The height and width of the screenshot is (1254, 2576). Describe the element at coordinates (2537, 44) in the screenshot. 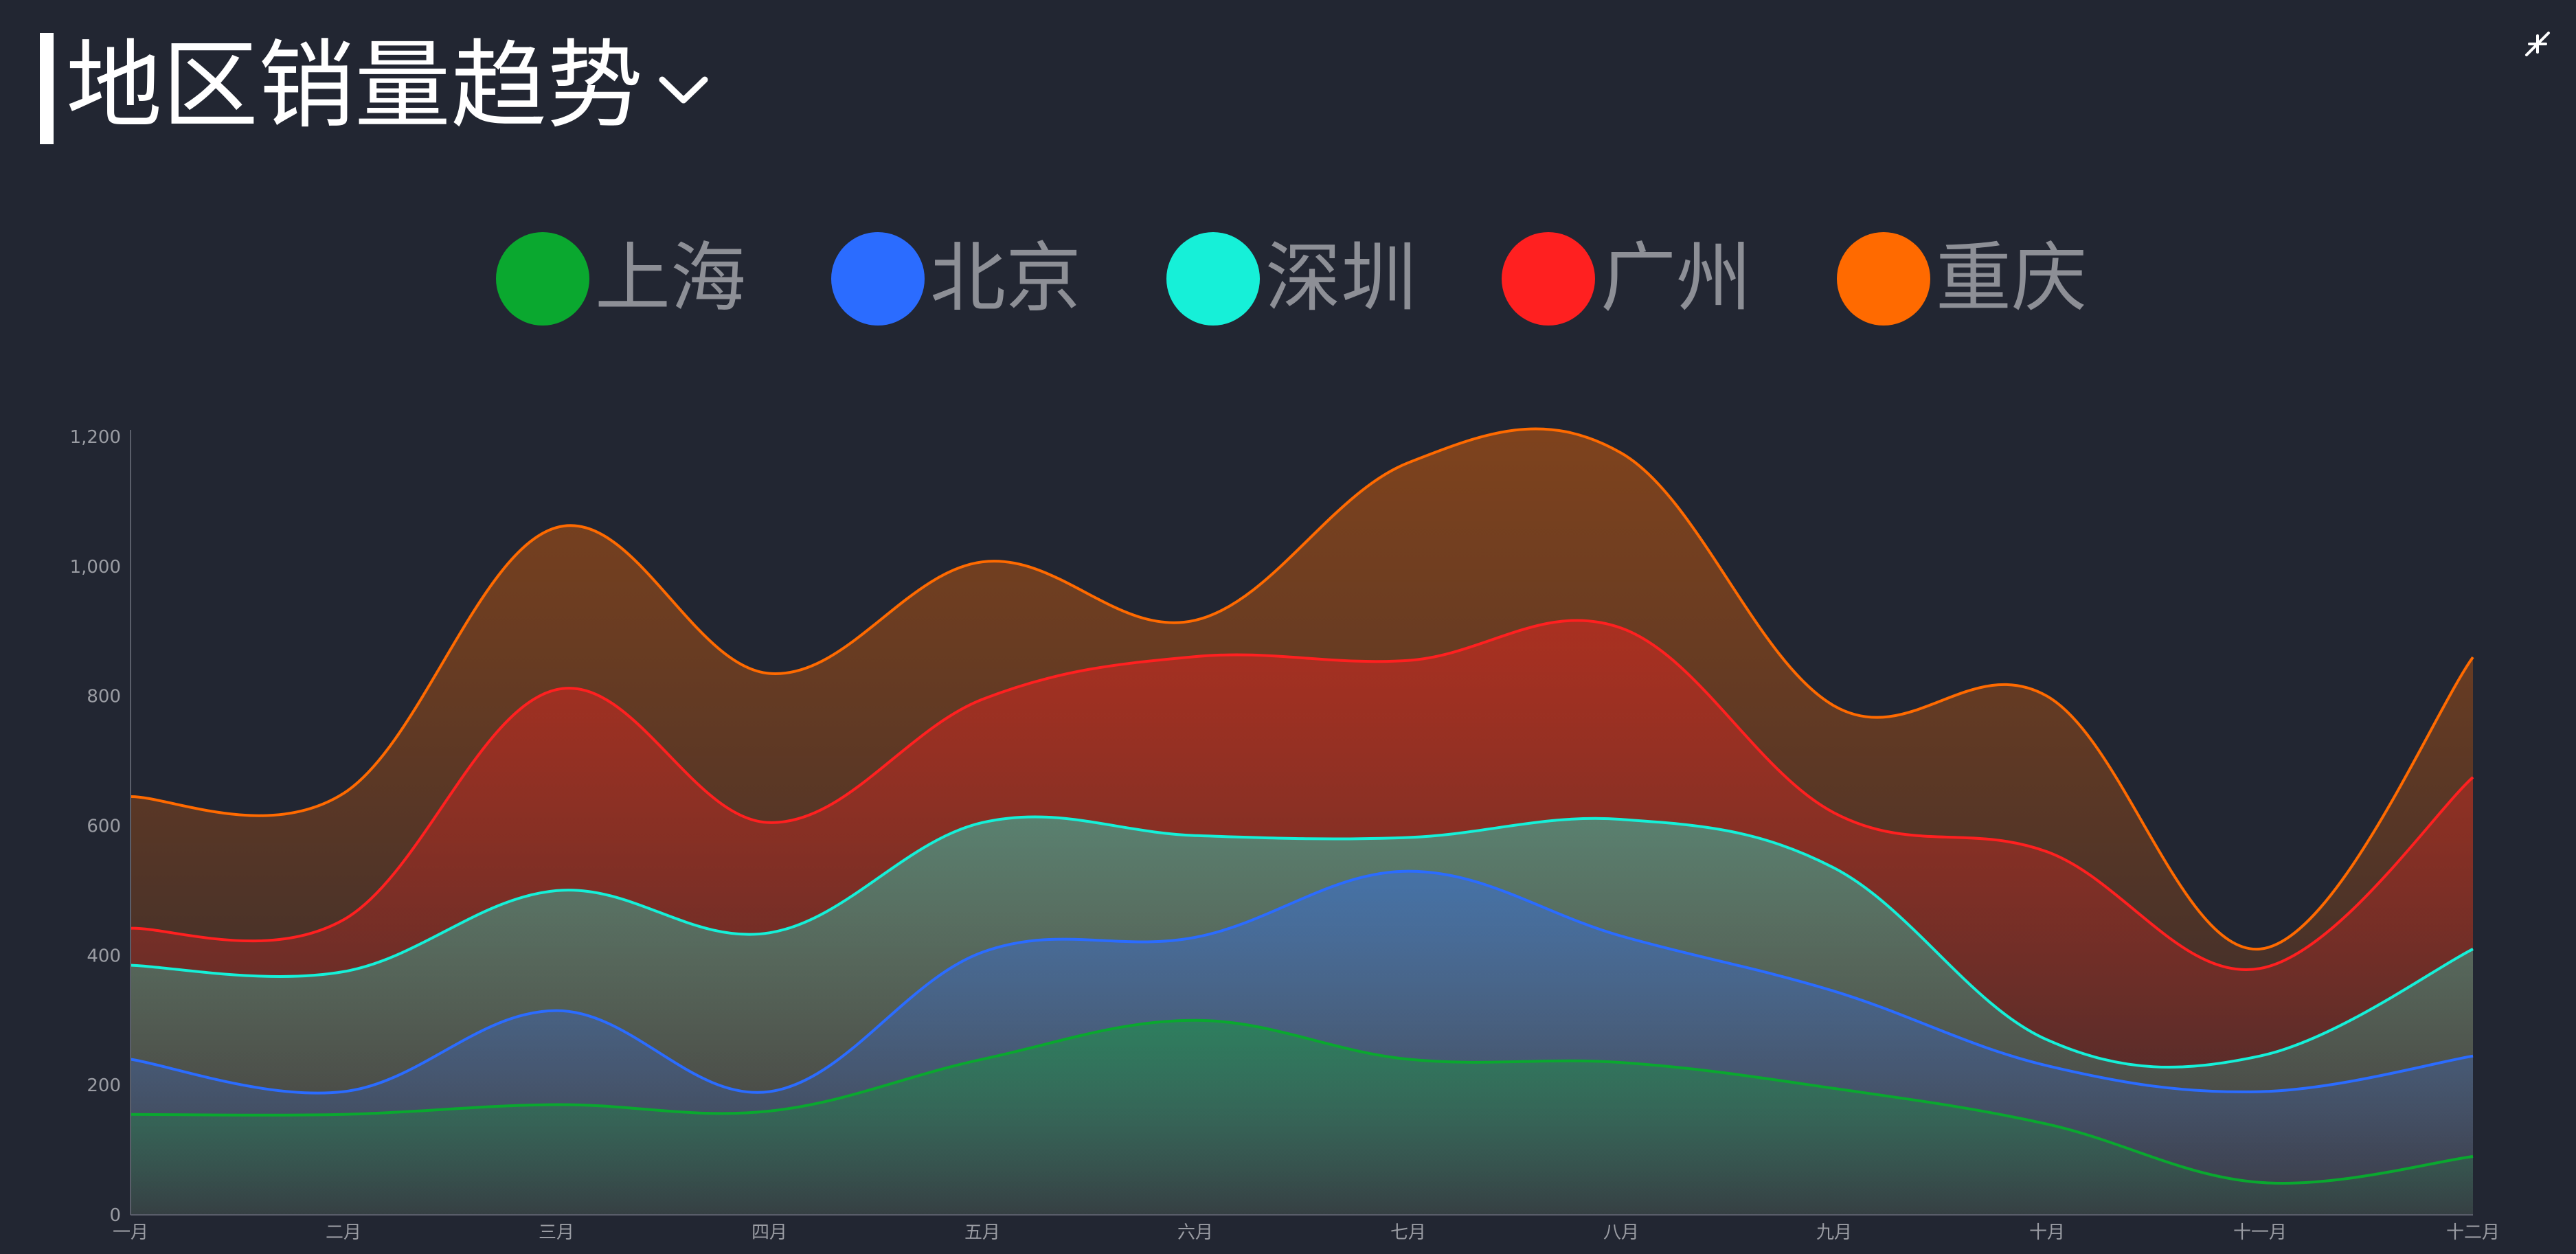

I see `collapse-icon` at that location.